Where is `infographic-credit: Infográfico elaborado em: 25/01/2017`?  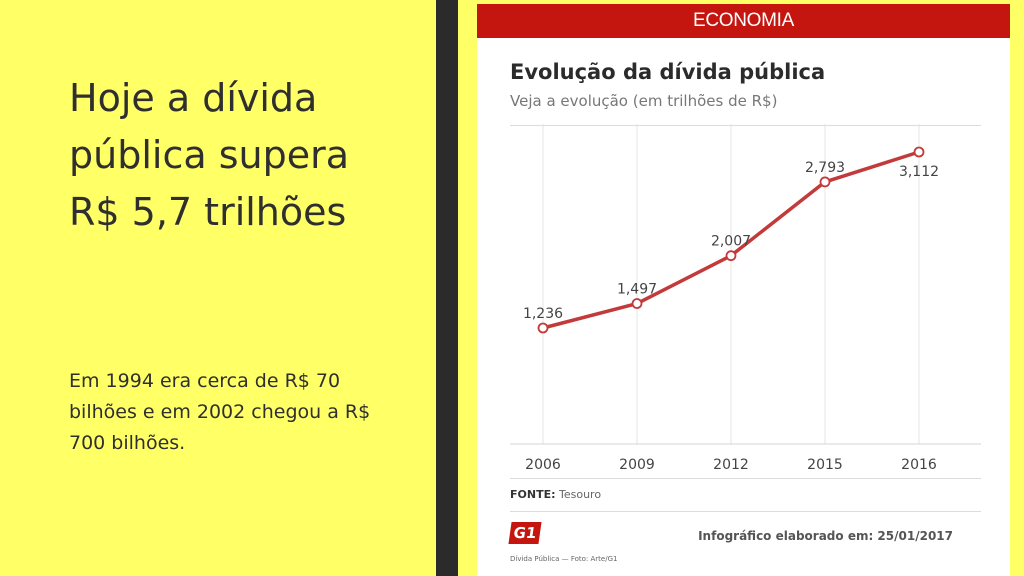 infographic-credit: Infográfico elaborado em: 25/01/2017 is located at coordinates (825, 536).